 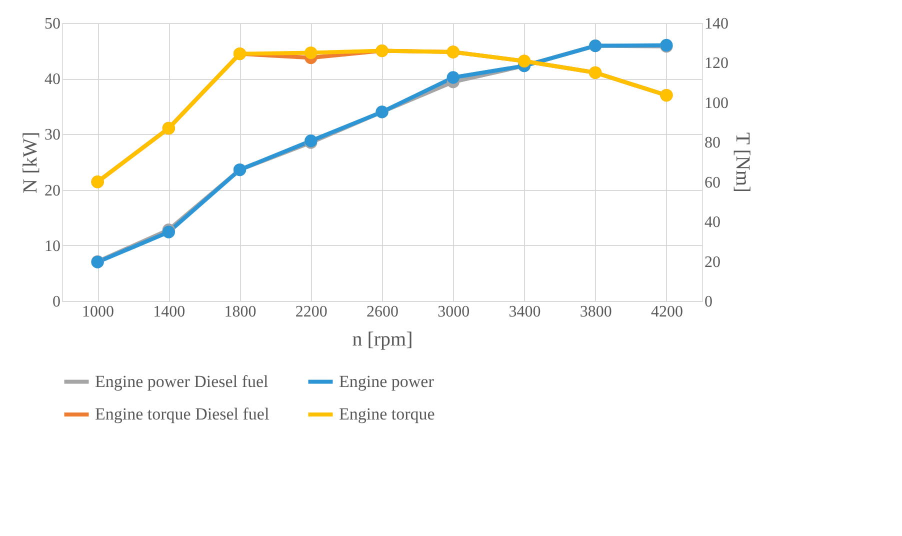 I want to click on x-axis-title: n [rpm], so click(x=382, y=339).